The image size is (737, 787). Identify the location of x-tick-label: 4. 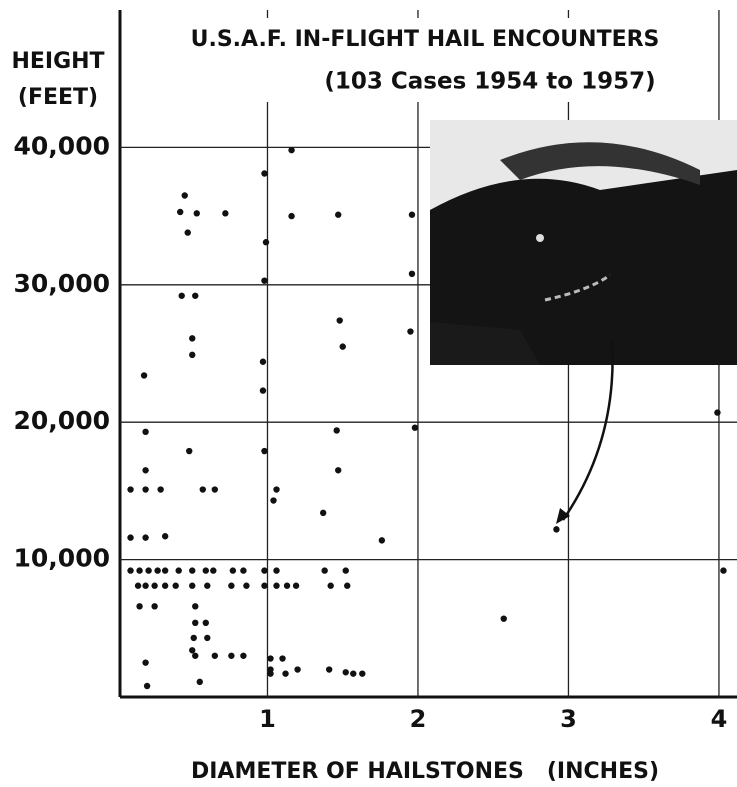
(719, 719).